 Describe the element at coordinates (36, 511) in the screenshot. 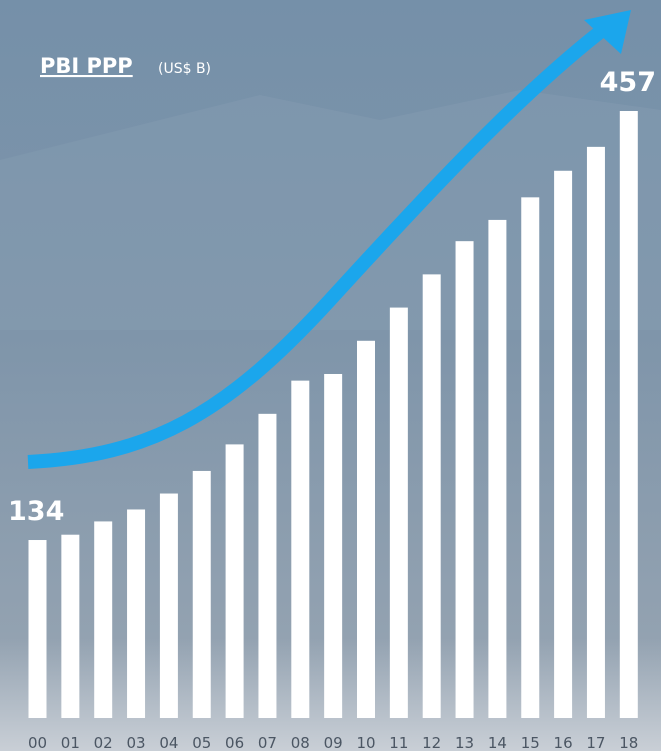

I see `value-label: 134` at that location.